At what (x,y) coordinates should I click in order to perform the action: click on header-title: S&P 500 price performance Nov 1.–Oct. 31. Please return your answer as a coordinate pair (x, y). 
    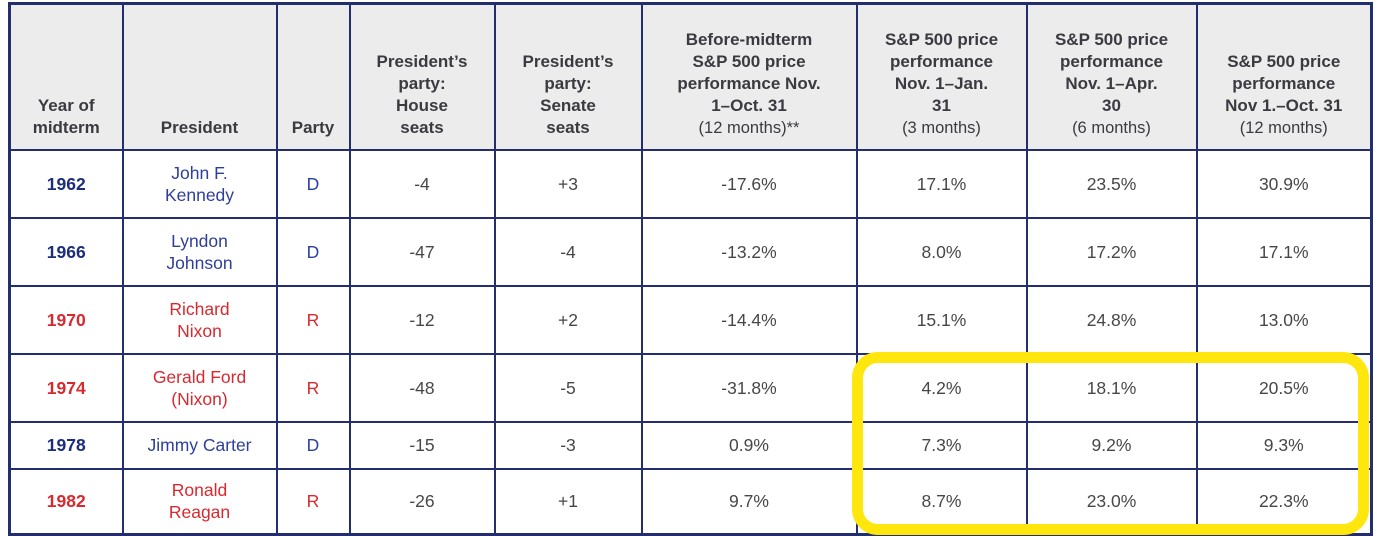
    Looking at the image, I should click on (1284, 83).